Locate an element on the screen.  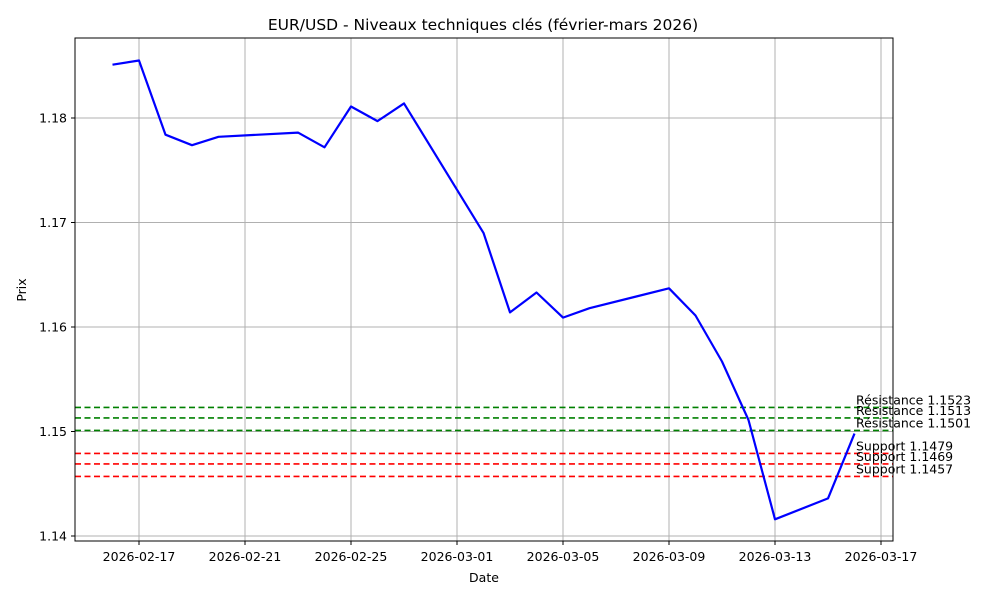
y-axis-label: Prix is located at coordinates (21, 289).